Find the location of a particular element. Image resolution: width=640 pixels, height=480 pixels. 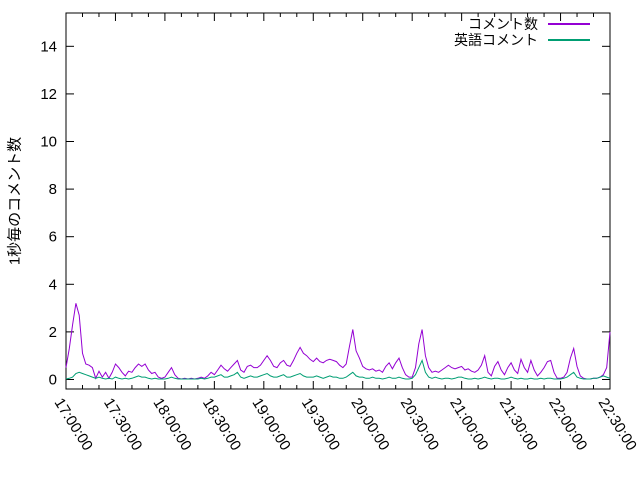

legend-line-comments-swatch is located at coordinates (569, 24).